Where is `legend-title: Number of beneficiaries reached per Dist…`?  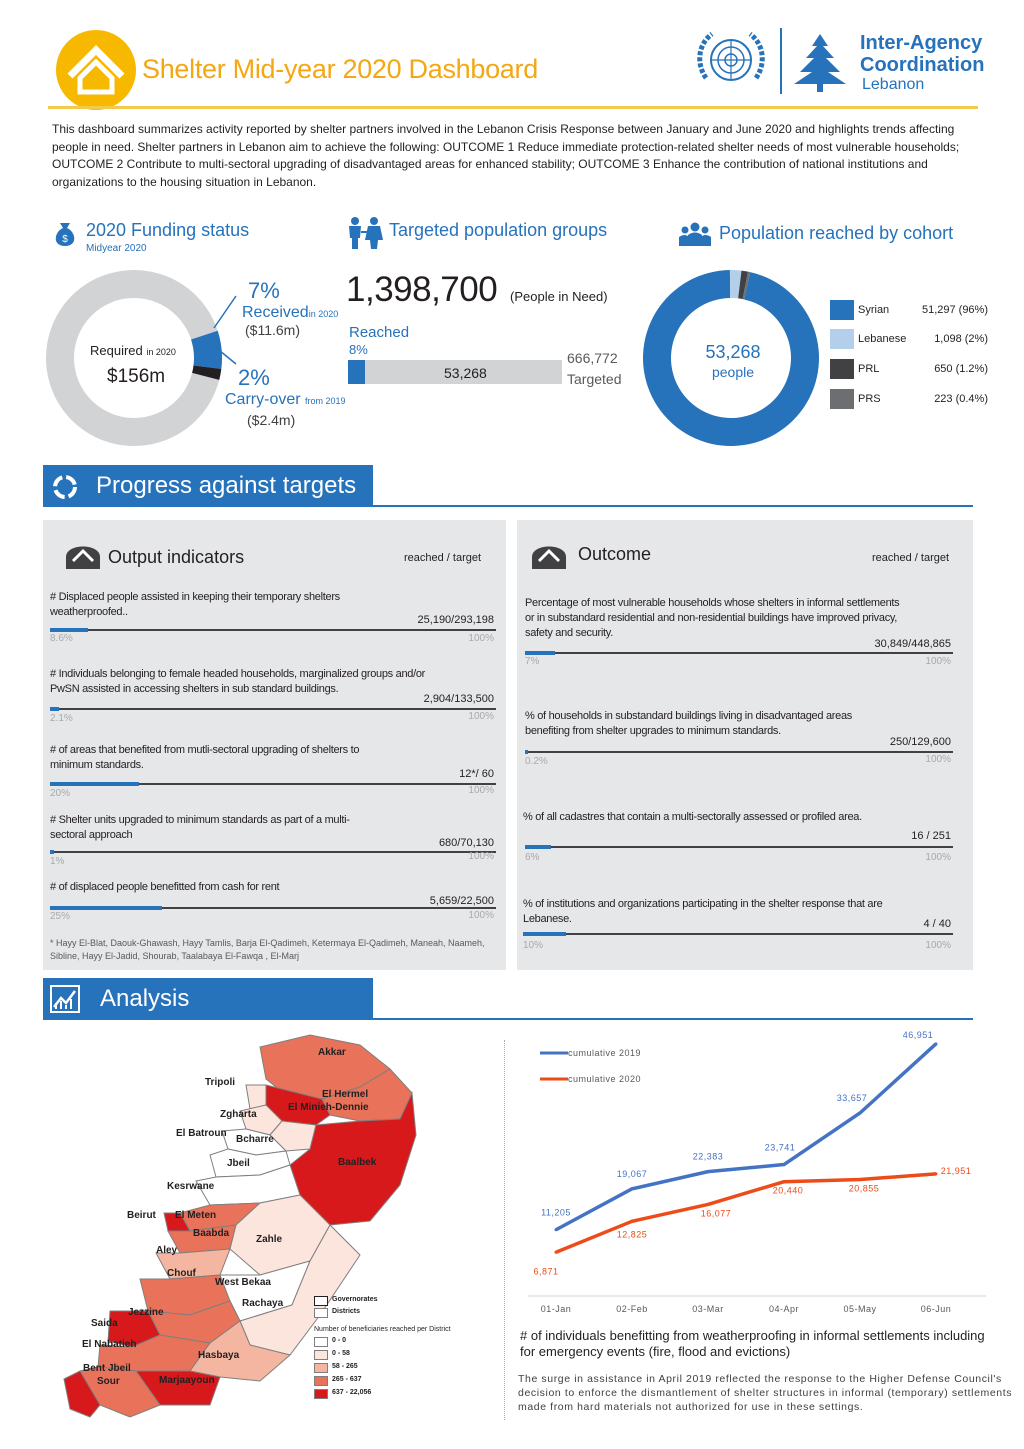
legend-title: Number of beneficiaries reached per Dist… is located at coordinates (382, 1329).